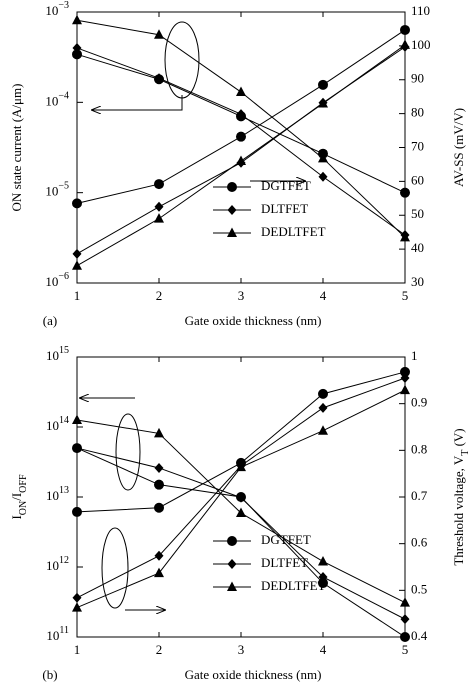 The image size is (475, 693). Describe the element at coordinates (461, 496) in the screenshot. I see `y2-axis-label: Threshold voltage, VT (V)` at that location.